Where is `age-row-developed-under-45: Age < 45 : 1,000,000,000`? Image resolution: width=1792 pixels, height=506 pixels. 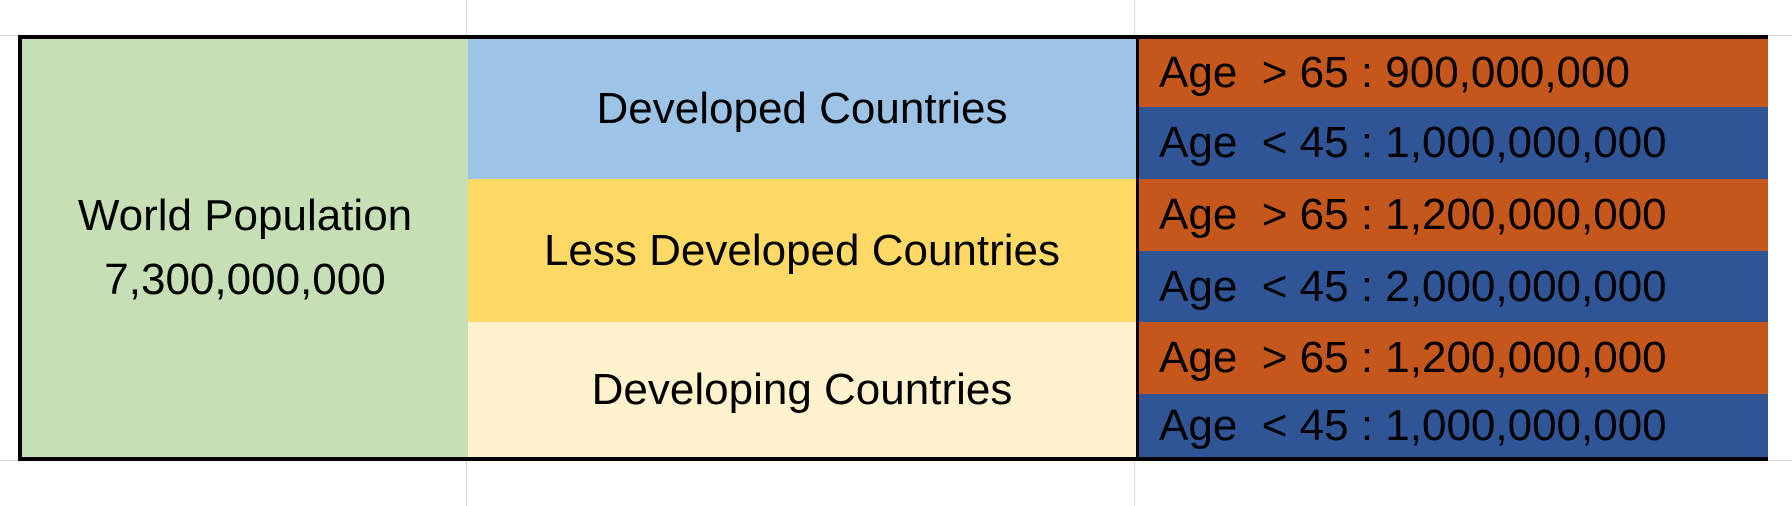
age-row-developed-under-45: Age < 45 : 1,000,000,000 is located at coordinates (1453, 143).